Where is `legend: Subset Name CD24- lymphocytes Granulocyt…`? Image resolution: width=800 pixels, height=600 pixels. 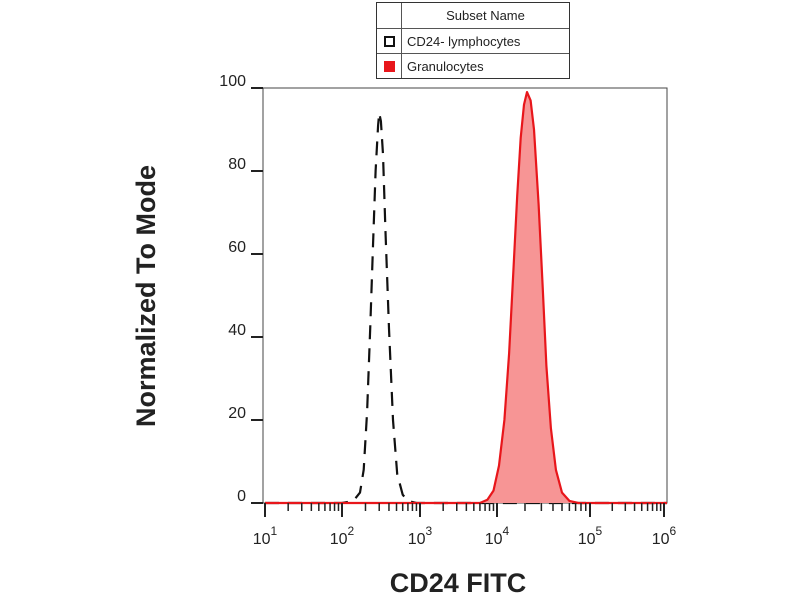
legend: Subset Name CD24- lymphocytes Granulocyt… is located at coordinates (473, 40).